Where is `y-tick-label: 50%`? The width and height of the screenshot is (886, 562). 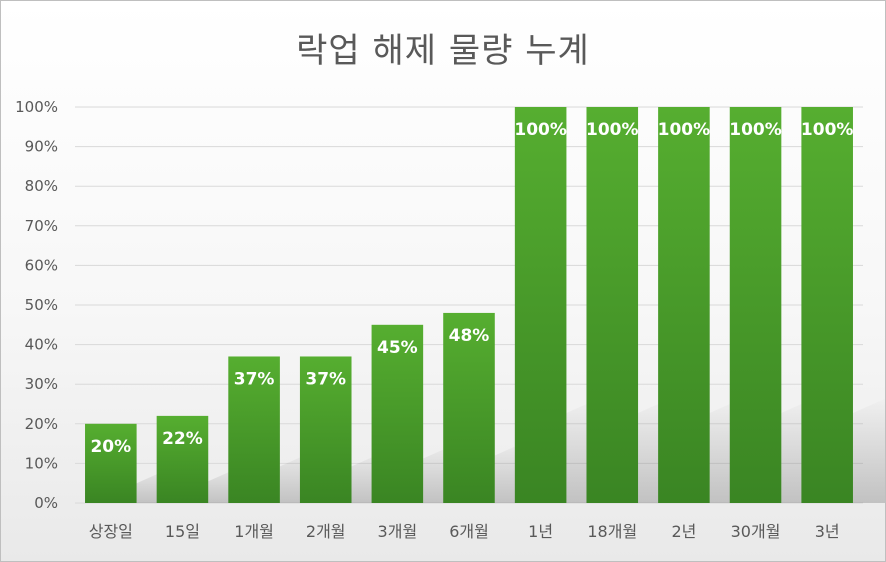
y-tick-label: 50% is located at coordinates (41, 305).